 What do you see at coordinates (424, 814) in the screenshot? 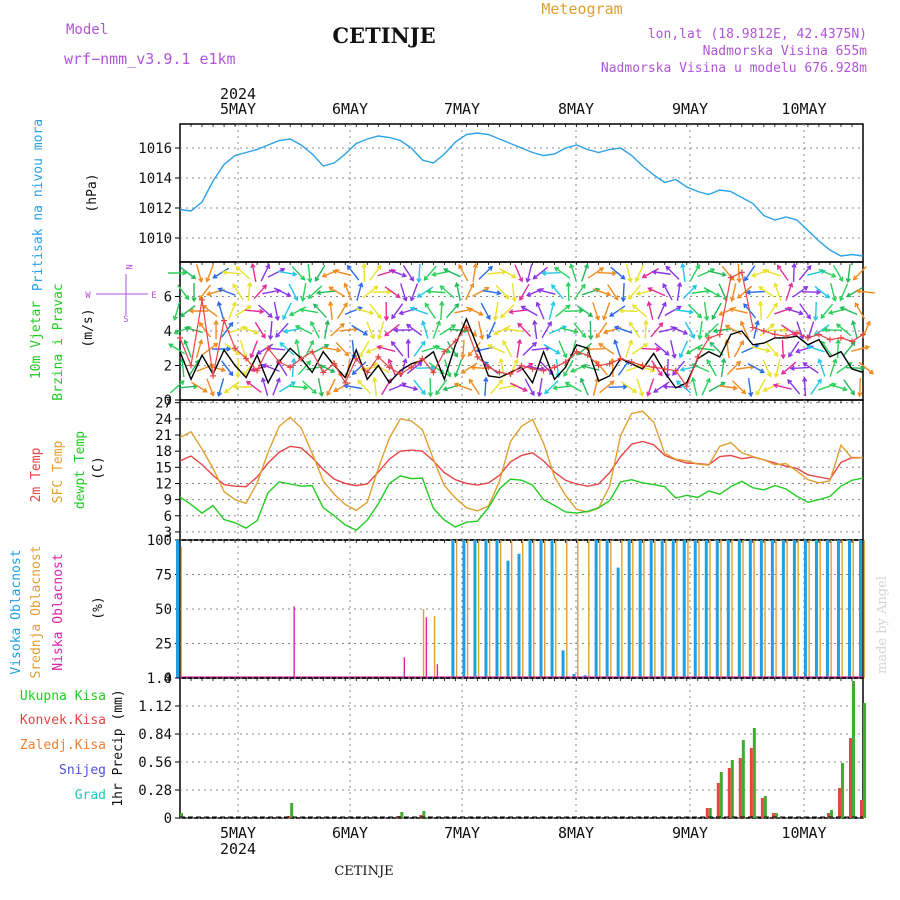
I see `total-precip-bar` at bounding box center [424, 814].